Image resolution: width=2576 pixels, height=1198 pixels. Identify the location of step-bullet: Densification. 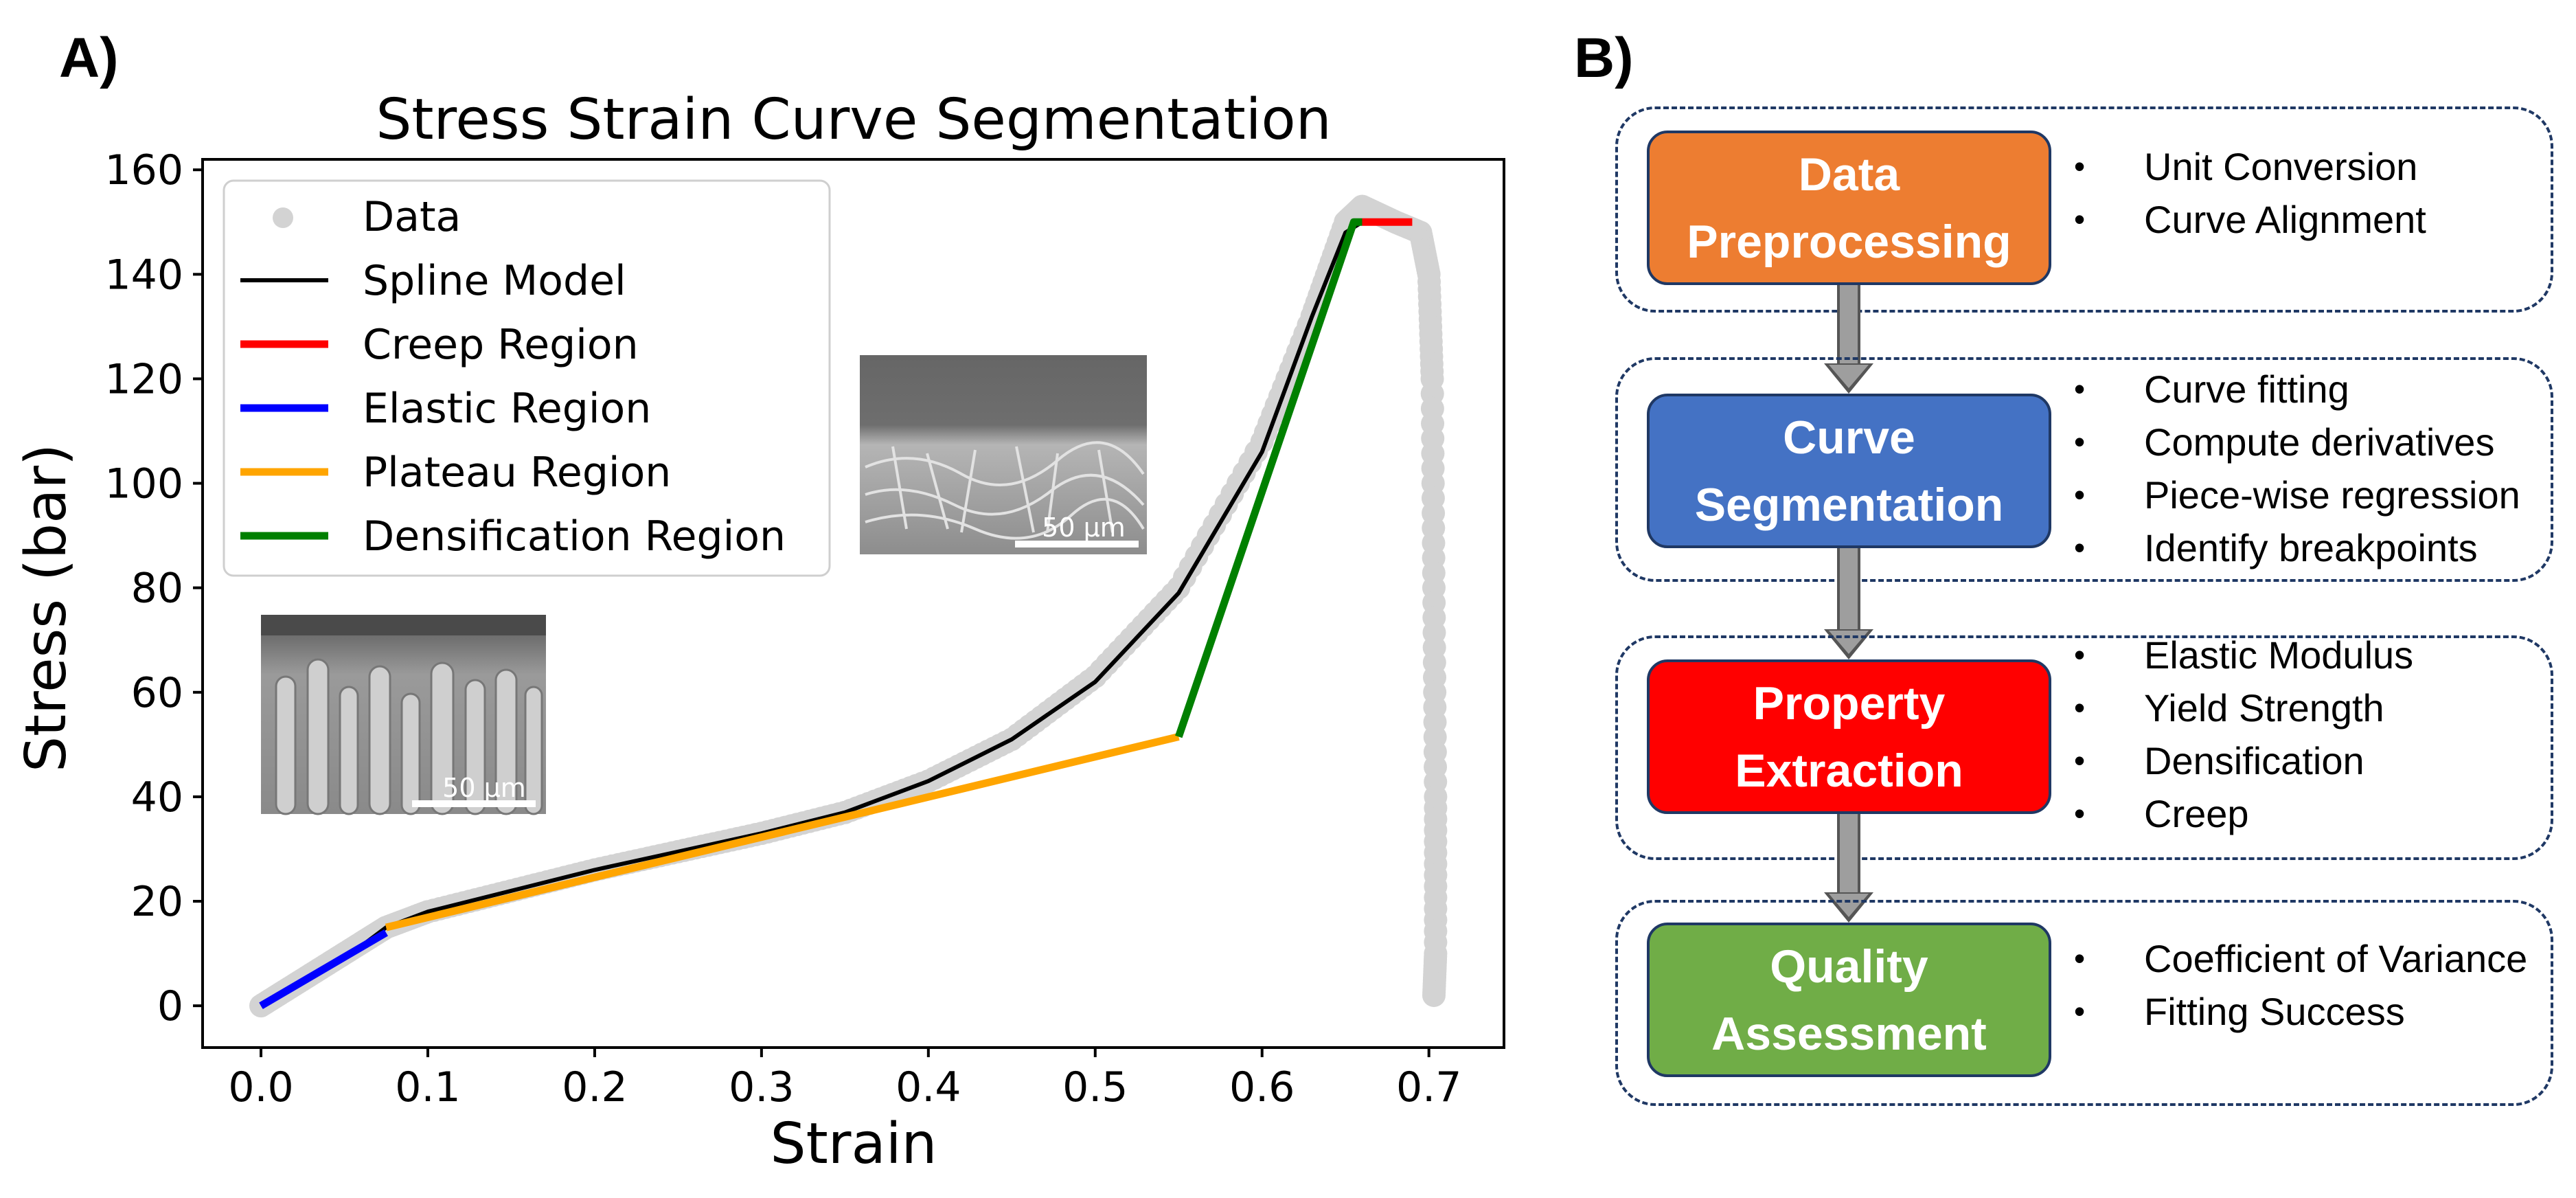
(2243, 760).